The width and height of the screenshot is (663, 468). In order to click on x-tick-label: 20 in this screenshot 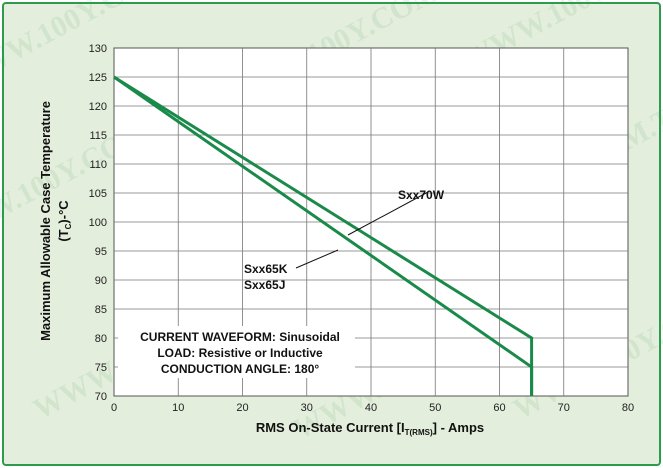, I will do `click(242, 408)`.